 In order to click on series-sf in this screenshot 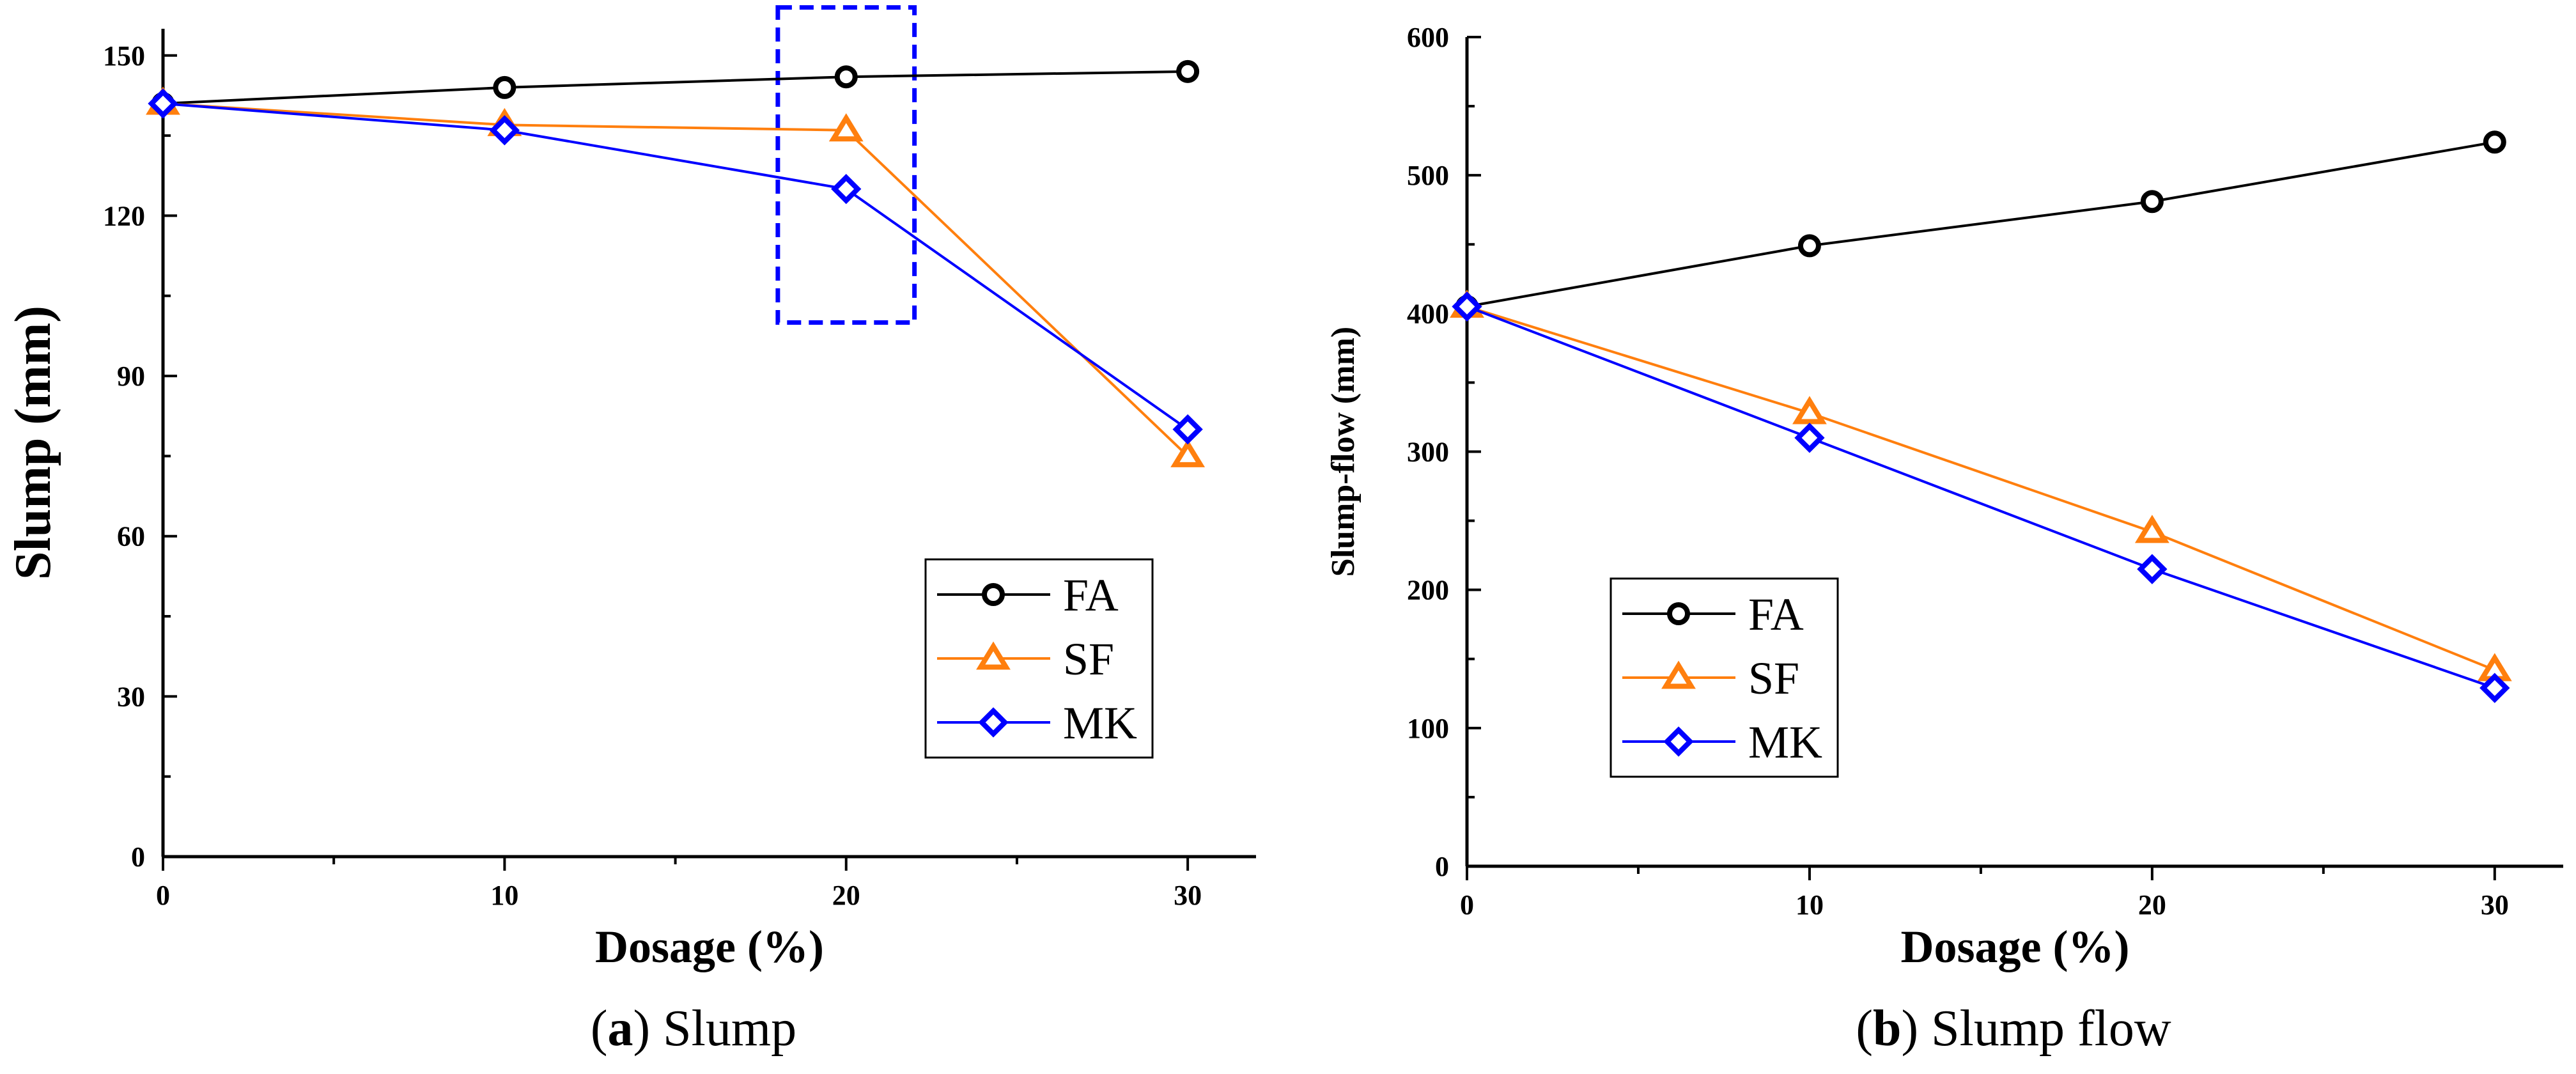, I will do `click(676, 276)`.